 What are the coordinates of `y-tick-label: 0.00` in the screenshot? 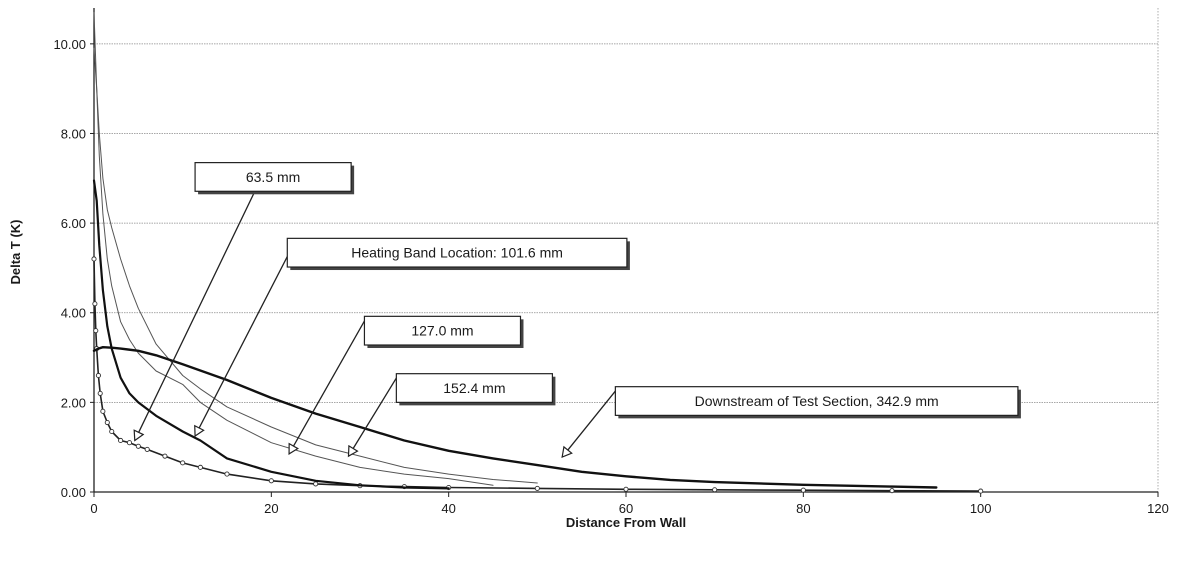 It's located at (73, 492).